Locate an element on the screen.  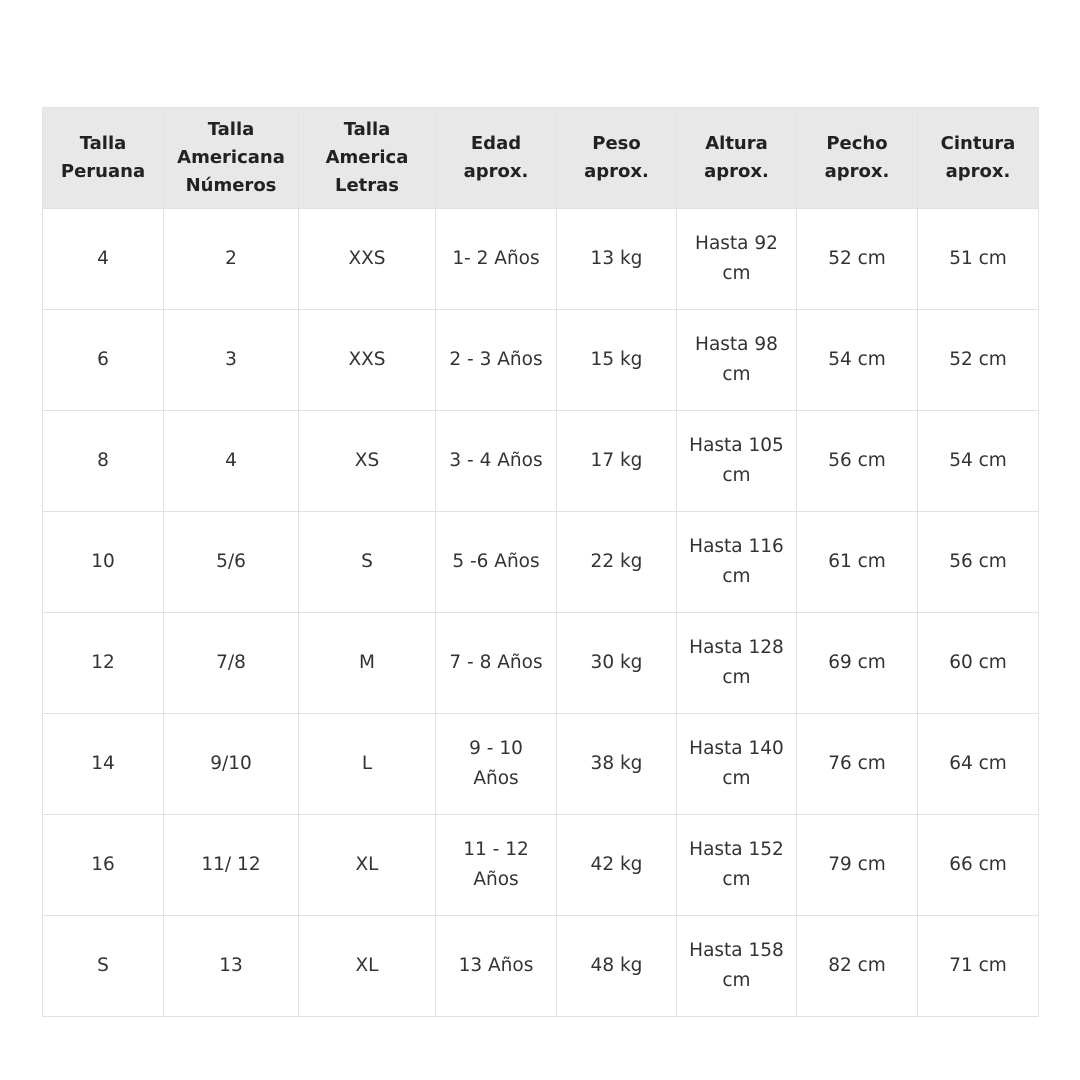
column-header: Pecho aprox. is located at coordinates (857, 158).